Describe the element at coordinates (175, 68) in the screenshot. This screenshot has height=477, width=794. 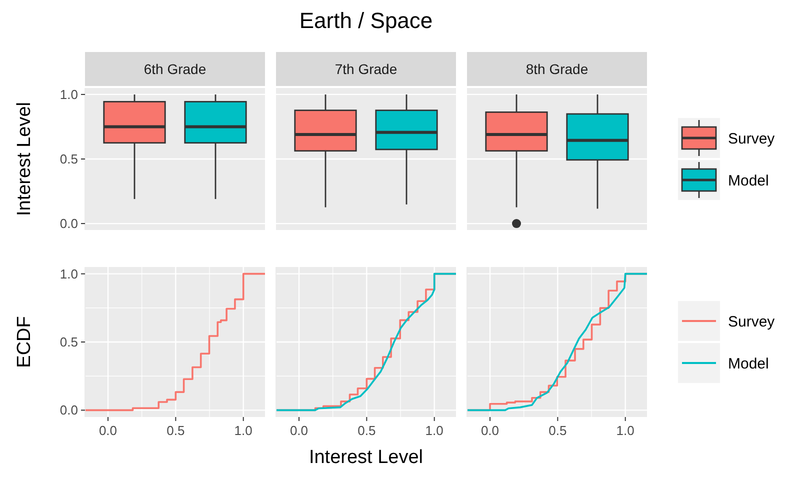
I see `x-tick-label: 6th Grade` at that location.